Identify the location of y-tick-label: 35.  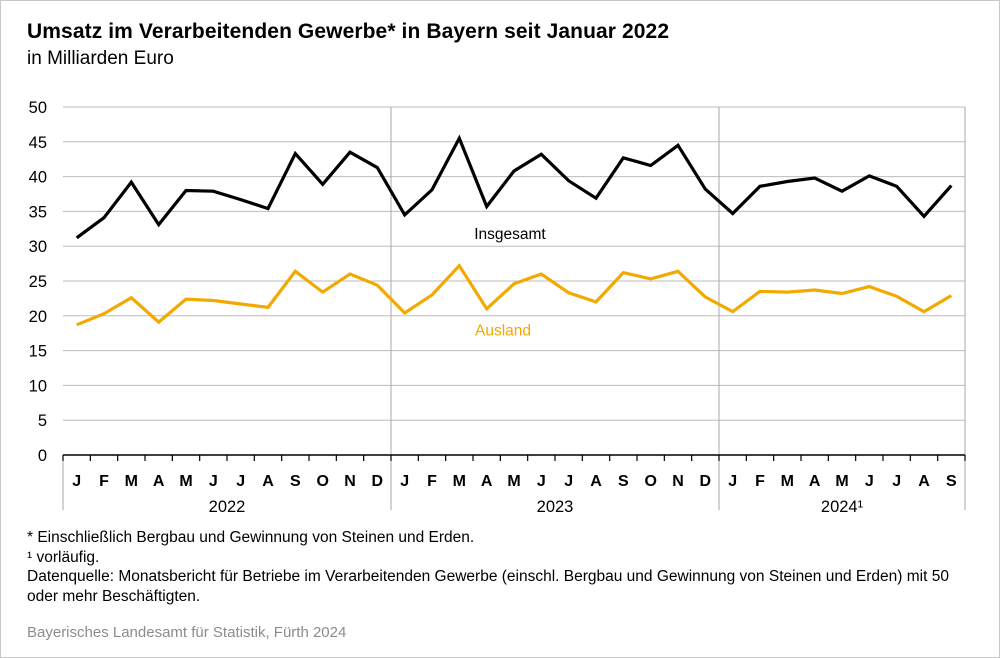
(38, 212).